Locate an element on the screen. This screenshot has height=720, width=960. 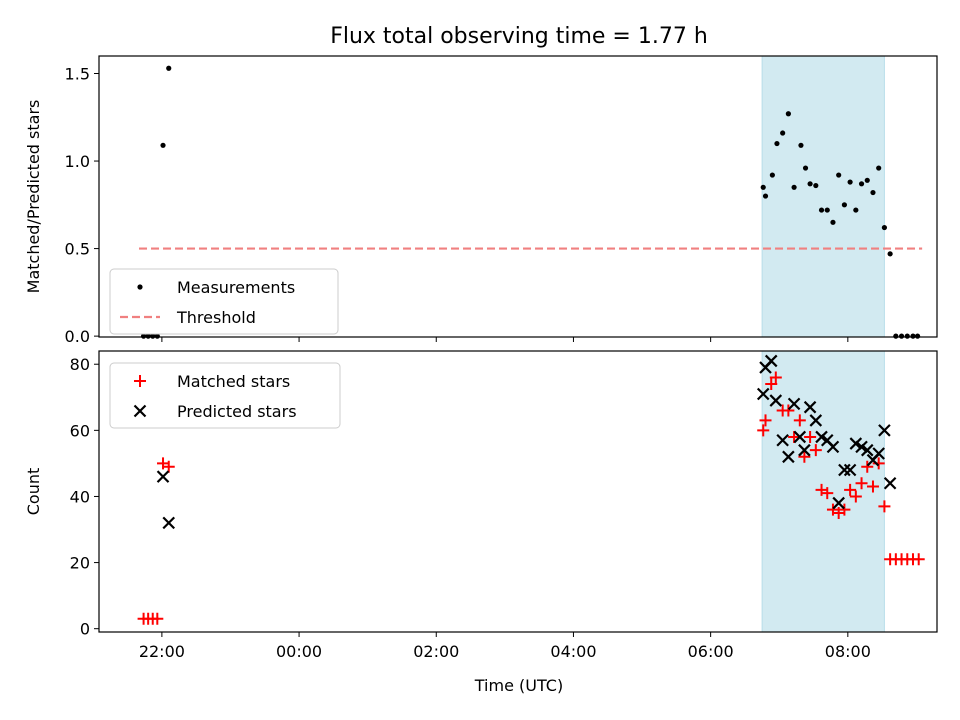
y-tick-label: 0 is located at coordinates (85, 629).